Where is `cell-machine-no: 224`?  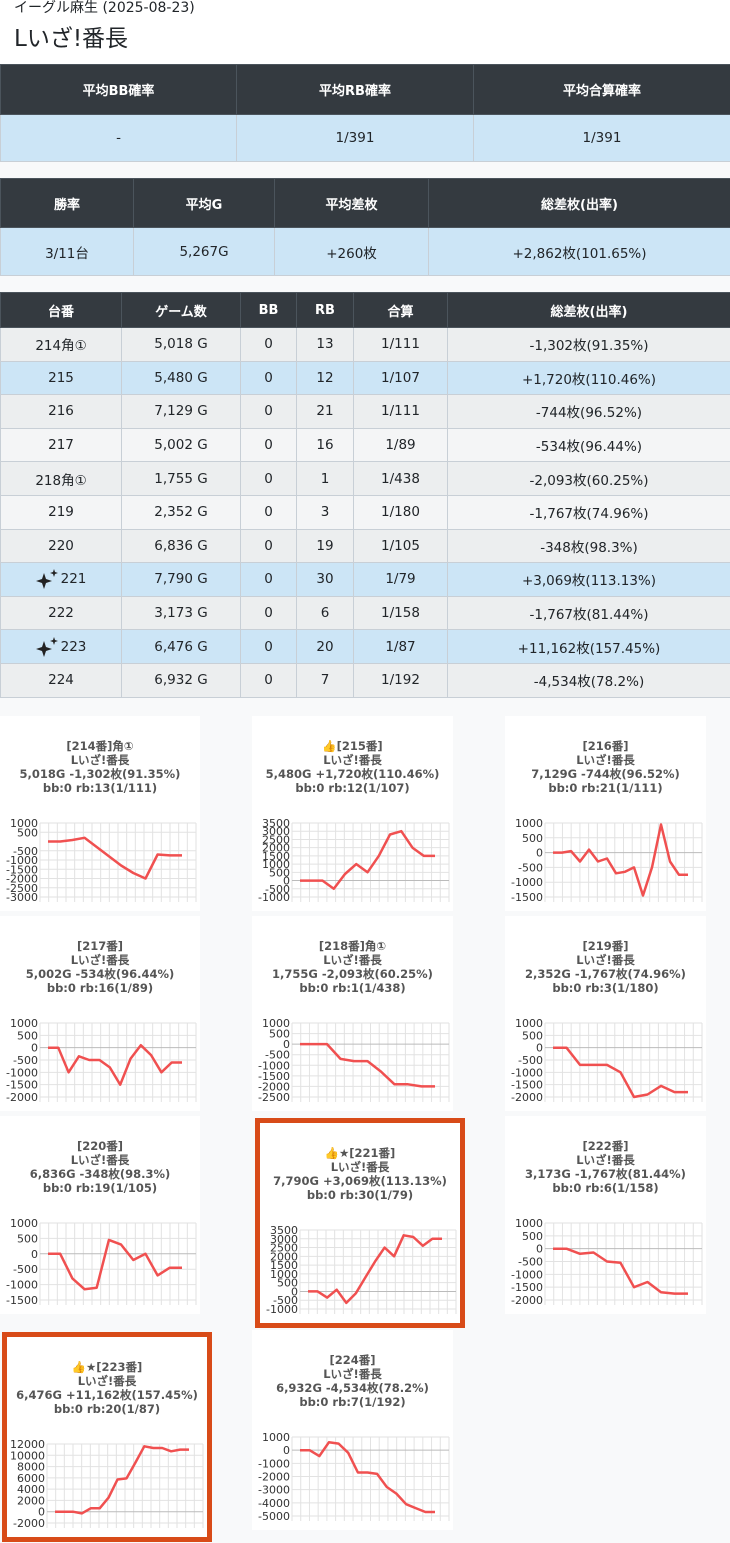 cell-machine-no: 224 is located at coordinates (61, 680).